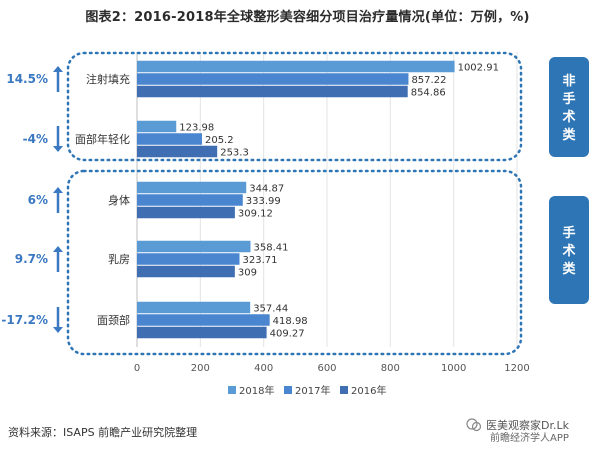 The image size is (615, 450). I want to click on x-tick-label: 400, so click(263, 368).